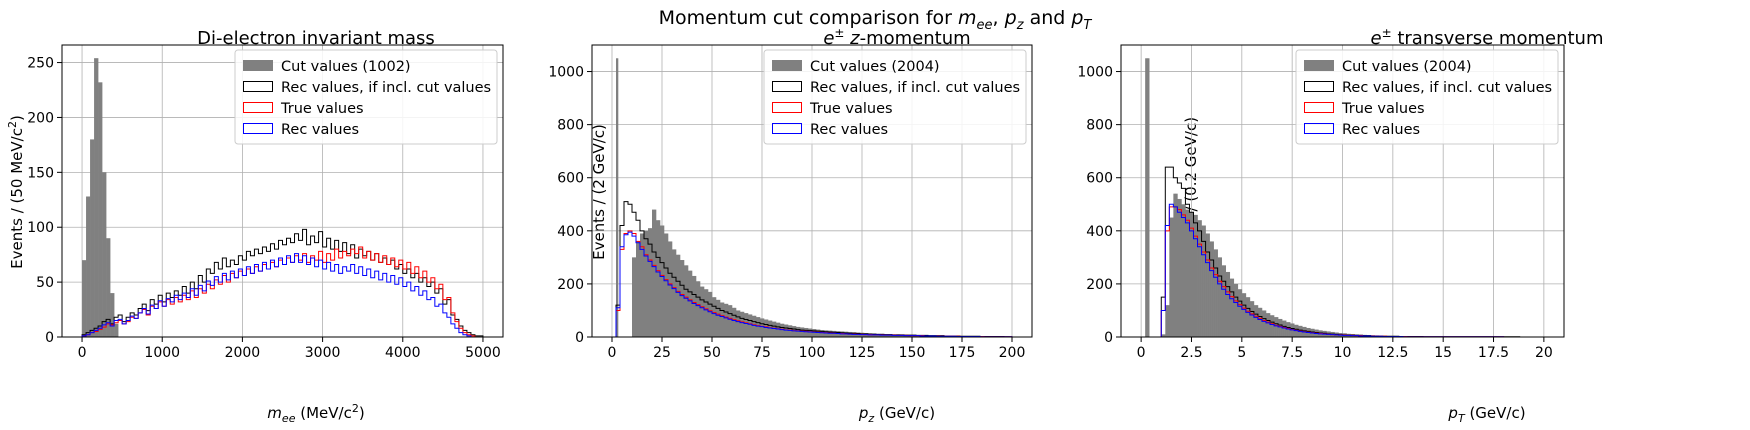 This screenshot has height=430, width=1750. I want to click on x-tick-label-pt: 17.5, so click(1493, 353).